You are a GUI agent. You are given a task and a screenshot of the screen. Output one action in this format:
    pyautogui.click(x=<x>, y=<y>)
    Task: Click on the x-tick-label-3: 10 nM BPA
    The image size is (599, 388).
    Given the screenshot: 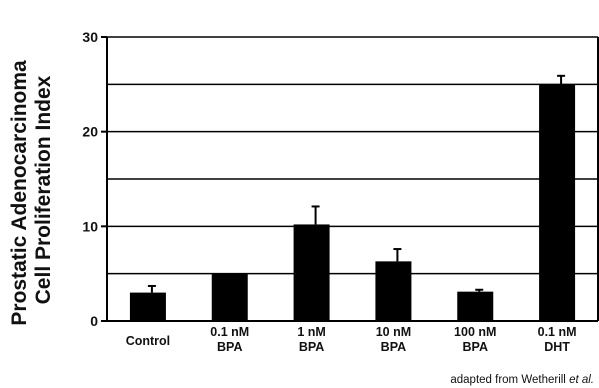 What is the action you would take?
    pyautogui.click(x=393, y=339)
    